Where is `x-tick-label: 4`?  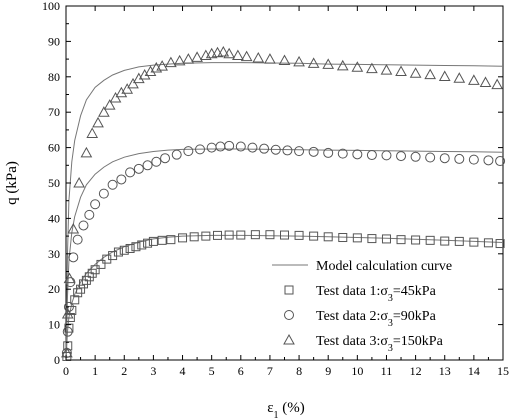 x-tick-label: 4 is located at coordinates (183, 371).